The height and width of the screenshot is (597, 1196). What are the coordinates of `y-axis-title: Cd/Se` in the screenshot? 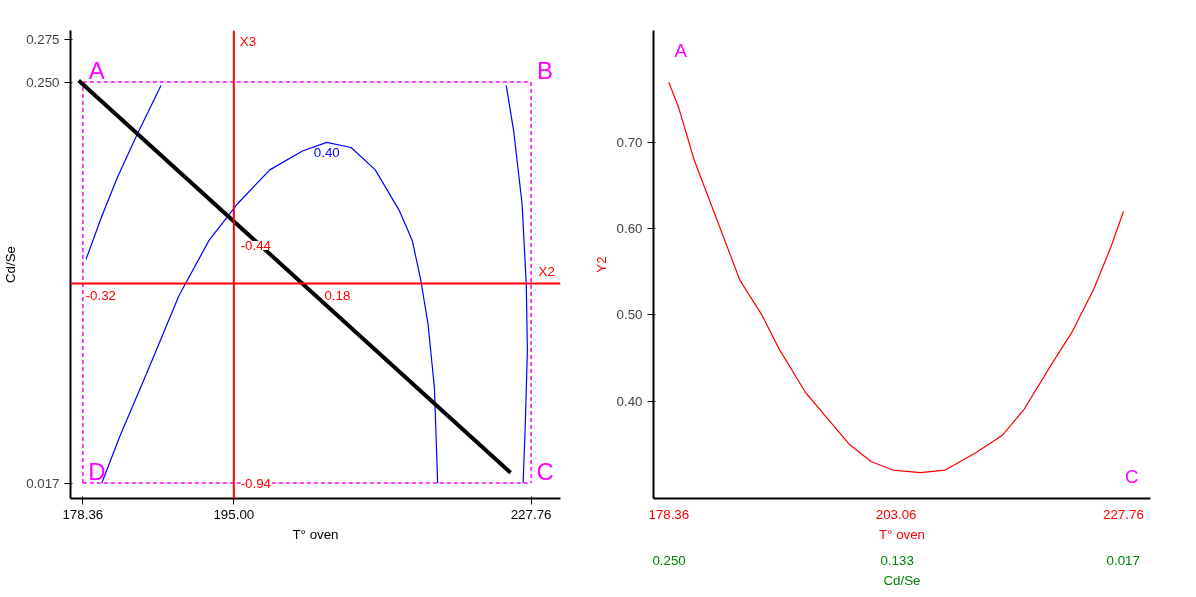 It's located at (11, 264).